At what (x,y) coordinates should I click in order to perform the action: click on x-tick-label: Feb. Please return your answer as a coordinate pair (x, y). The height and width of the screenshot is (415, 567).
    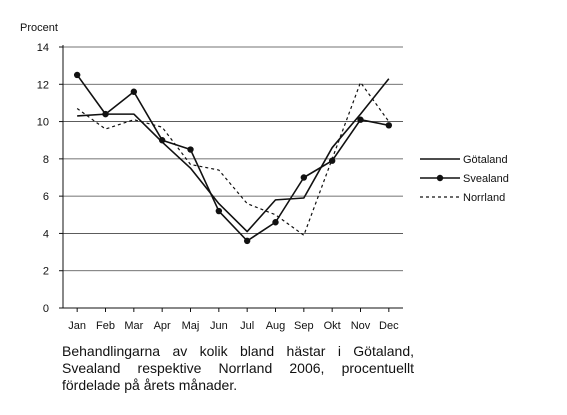
    Looking at the image, I should click on (105, 326).